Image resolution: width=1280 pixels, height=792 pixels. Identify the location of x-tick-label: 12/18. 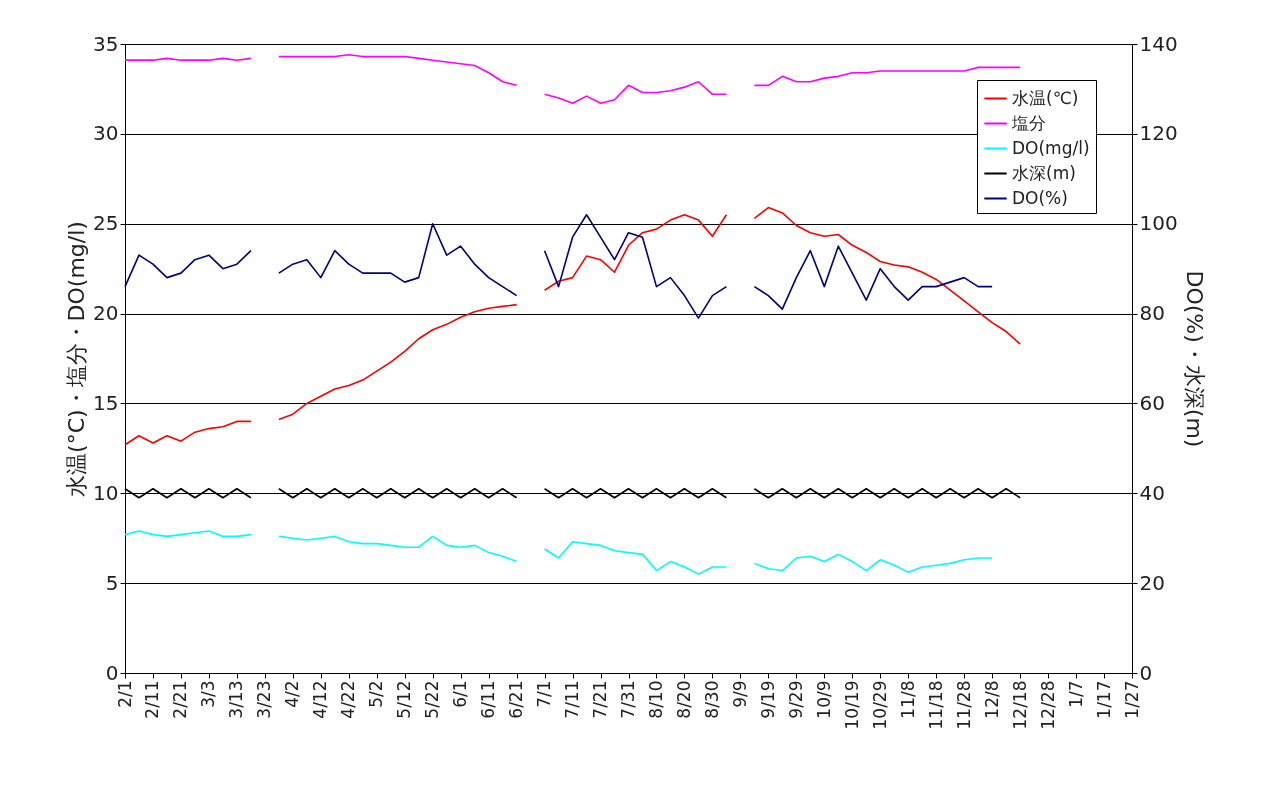
(1019, 705).